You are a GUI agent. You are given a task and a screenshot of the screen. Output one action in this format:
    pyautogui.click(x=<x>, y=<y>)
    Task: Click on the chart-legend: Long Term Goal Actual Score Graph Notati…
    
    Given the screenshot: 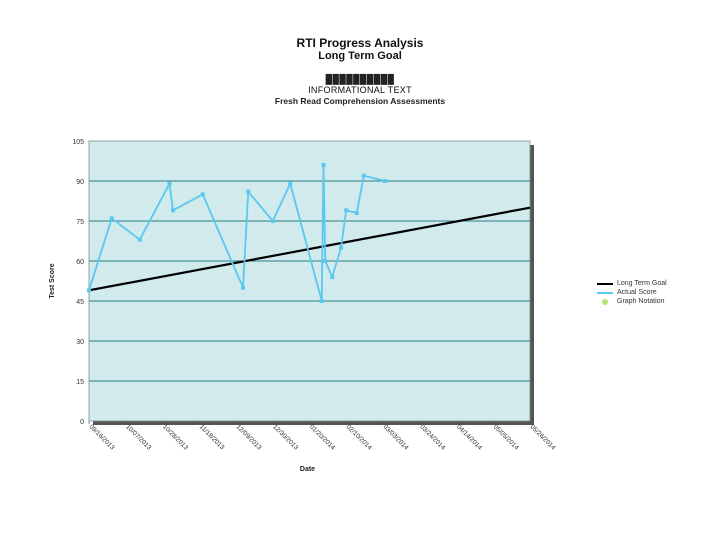 What is the action you would take?
    pyautogui.click(x=632, y=292)
    